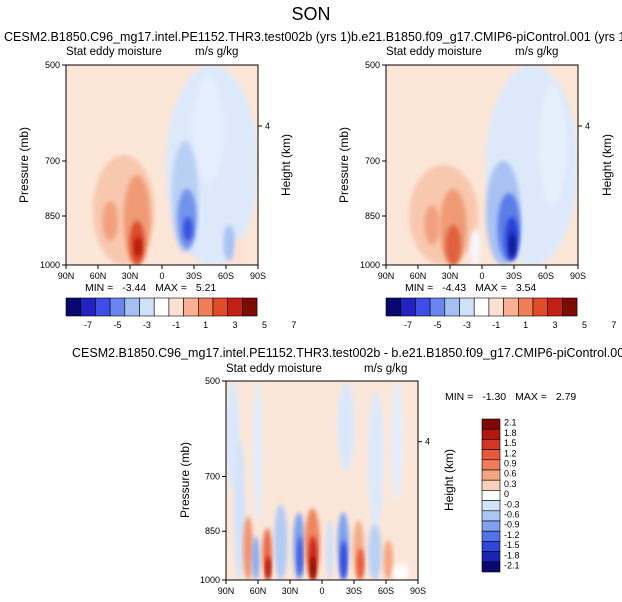 This screenshot has height=602, width=622. I want to click on panel3-xtick-label: 60S, so click(386, 591).